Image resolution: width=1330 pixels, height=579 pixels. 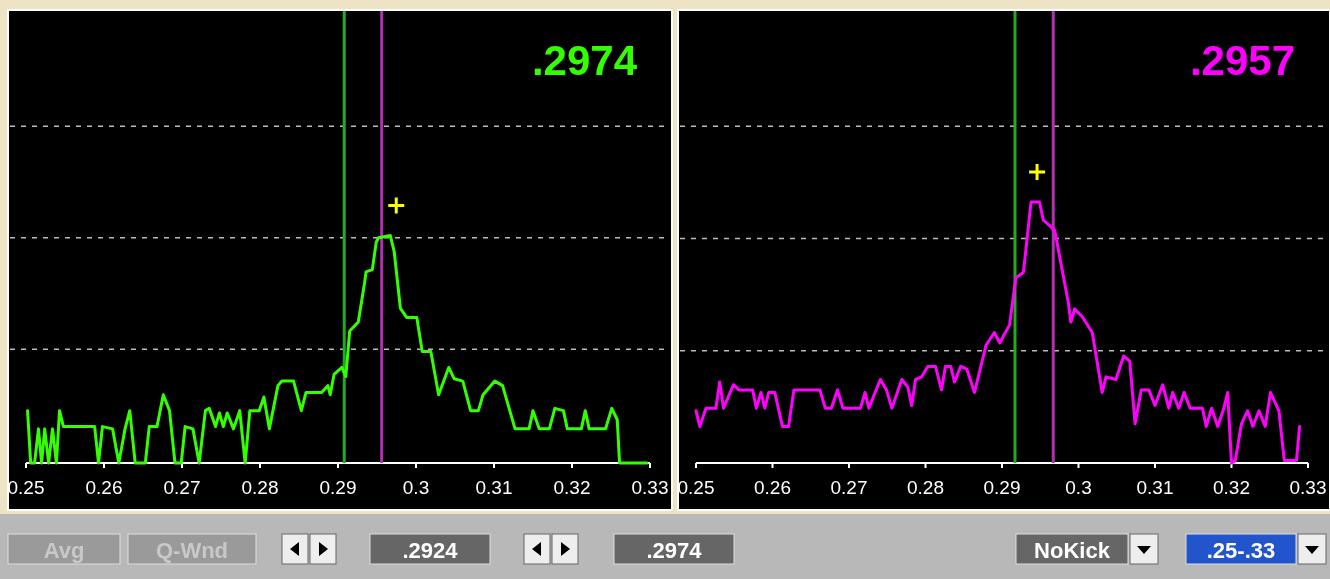 What do you see at coordinates (430, 550) in the screenshot?
I see `text: .2924` at bounding box center [430, 550].